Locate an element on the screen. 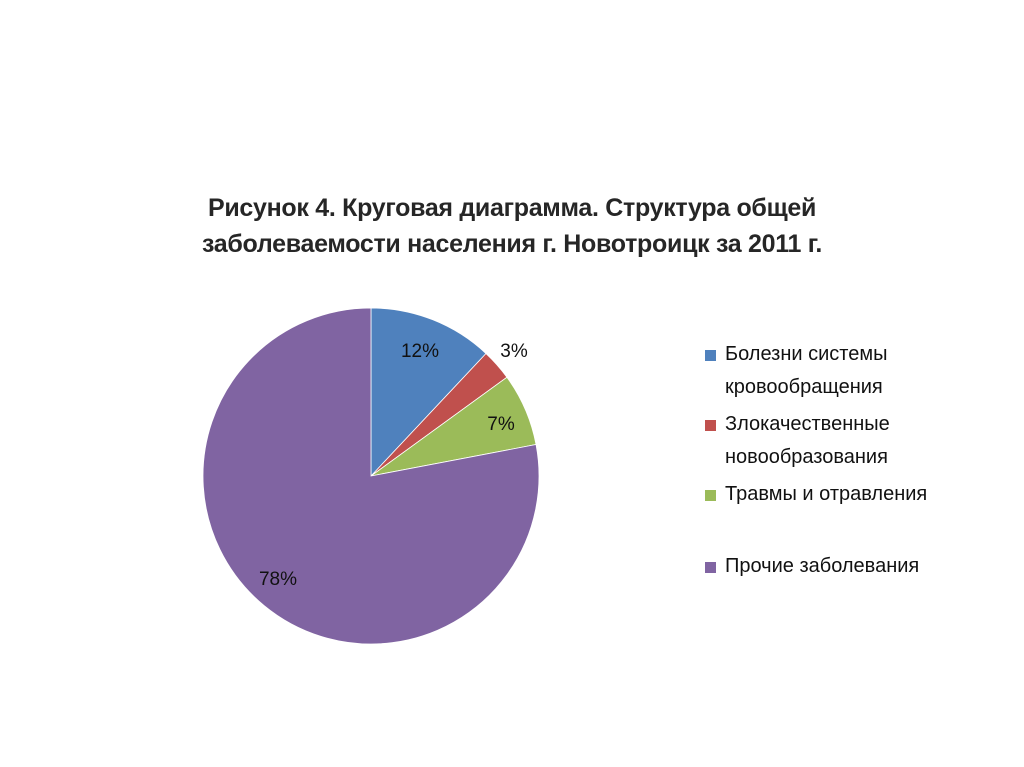  data-label-0: 12% is located at coordinates (420, 351).